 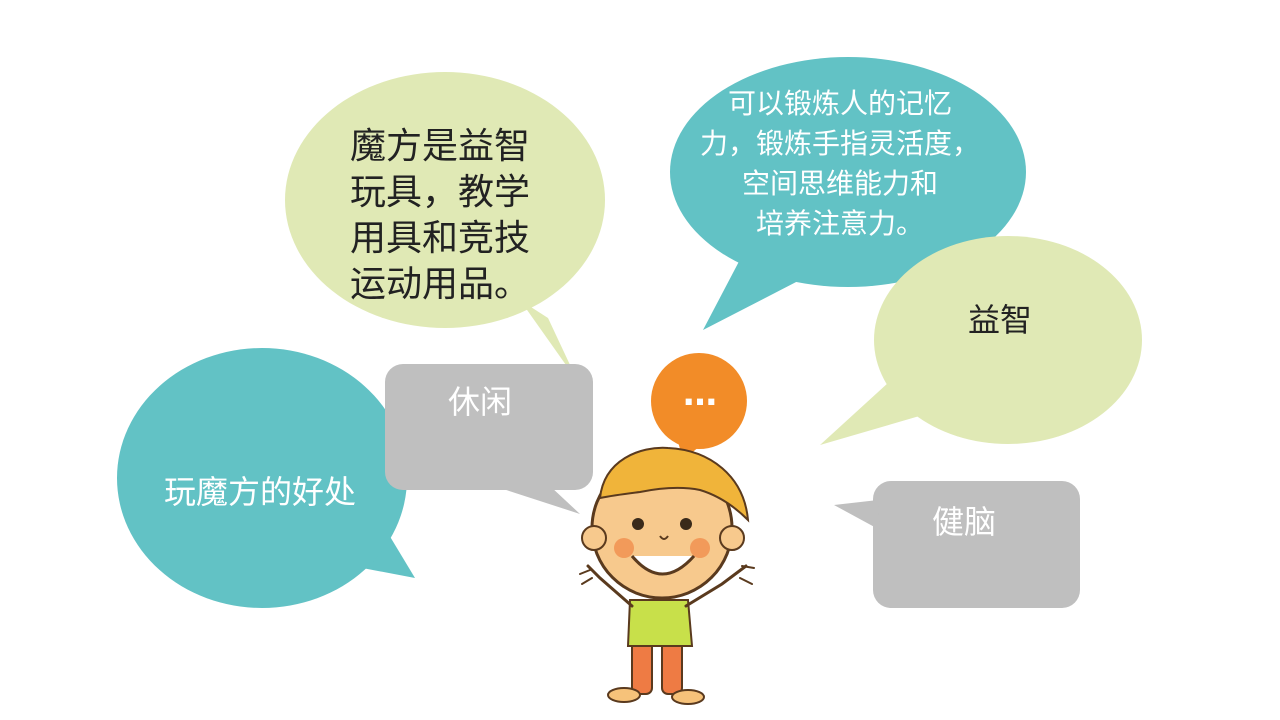 I want to click on teal-speech-bubble-left, so click(x=266, y=478).